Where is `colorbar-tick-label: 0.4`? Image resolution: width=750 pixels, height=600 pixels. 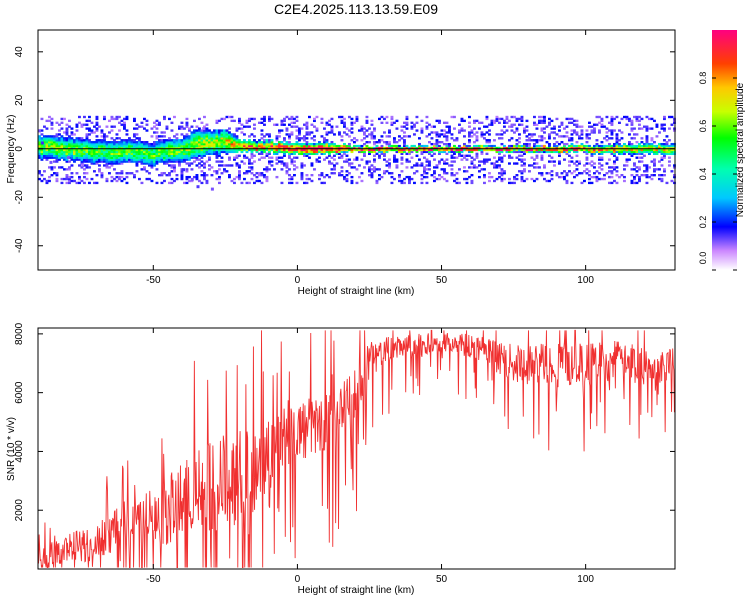 colorbar-tick-label: 0.4 is located at coordinates (703, 174).